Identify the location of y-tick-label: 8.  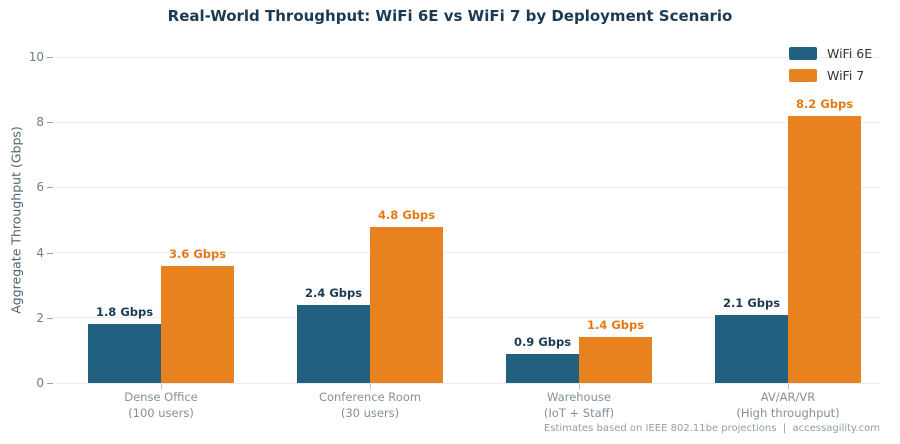
(40, 122).